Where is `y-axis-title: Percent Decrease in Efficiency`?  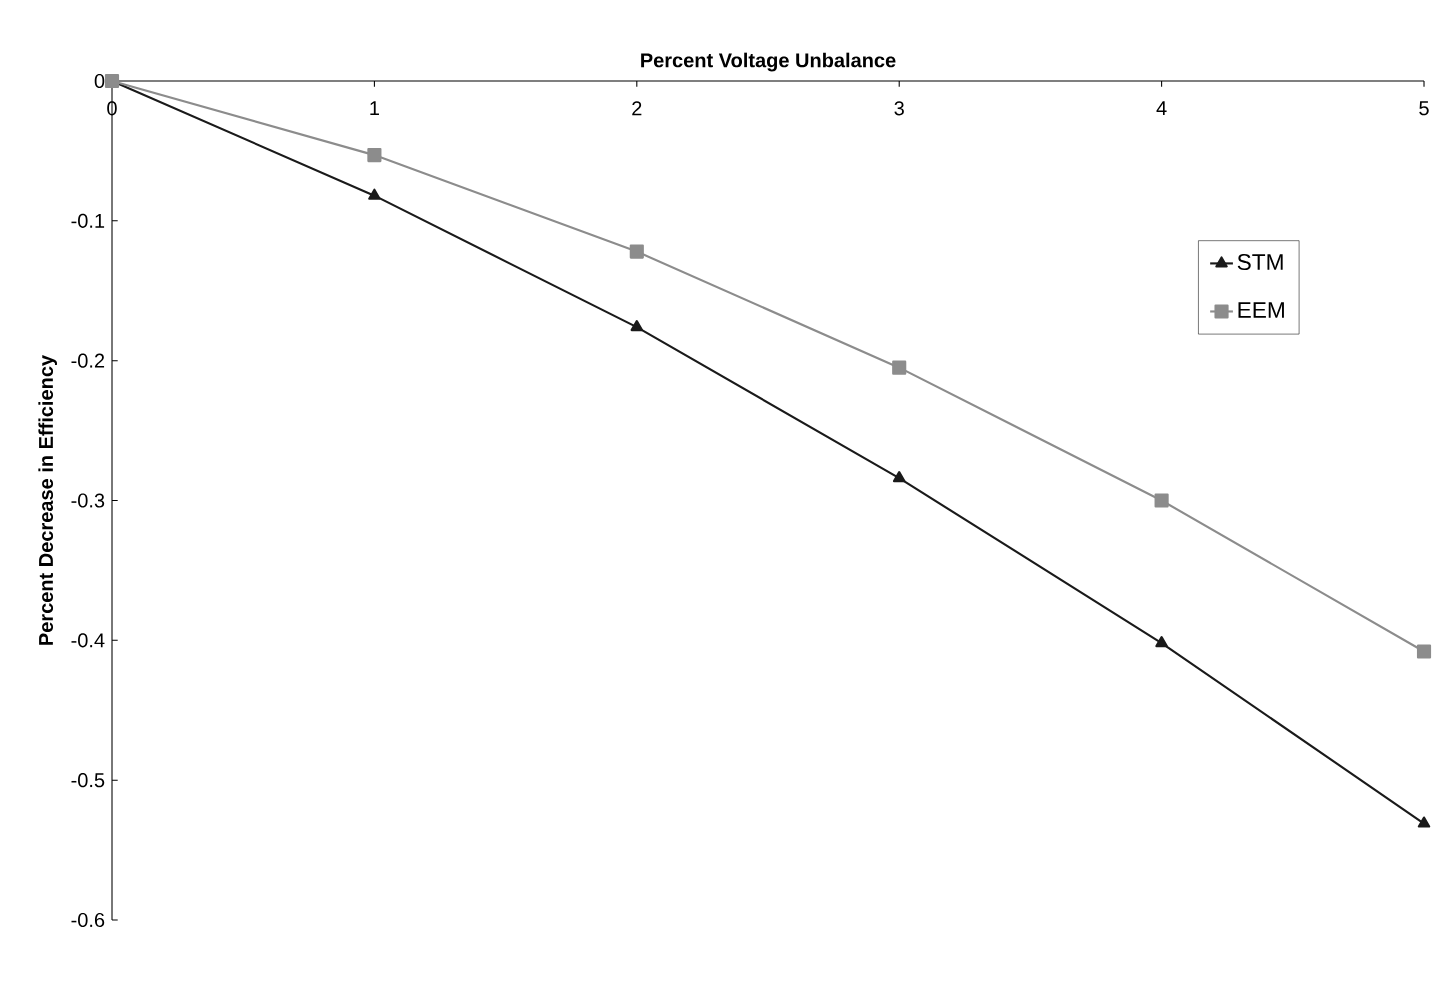 y-axis-title: Percent Decrease in Efficiency is located at coordinates (47, 500).